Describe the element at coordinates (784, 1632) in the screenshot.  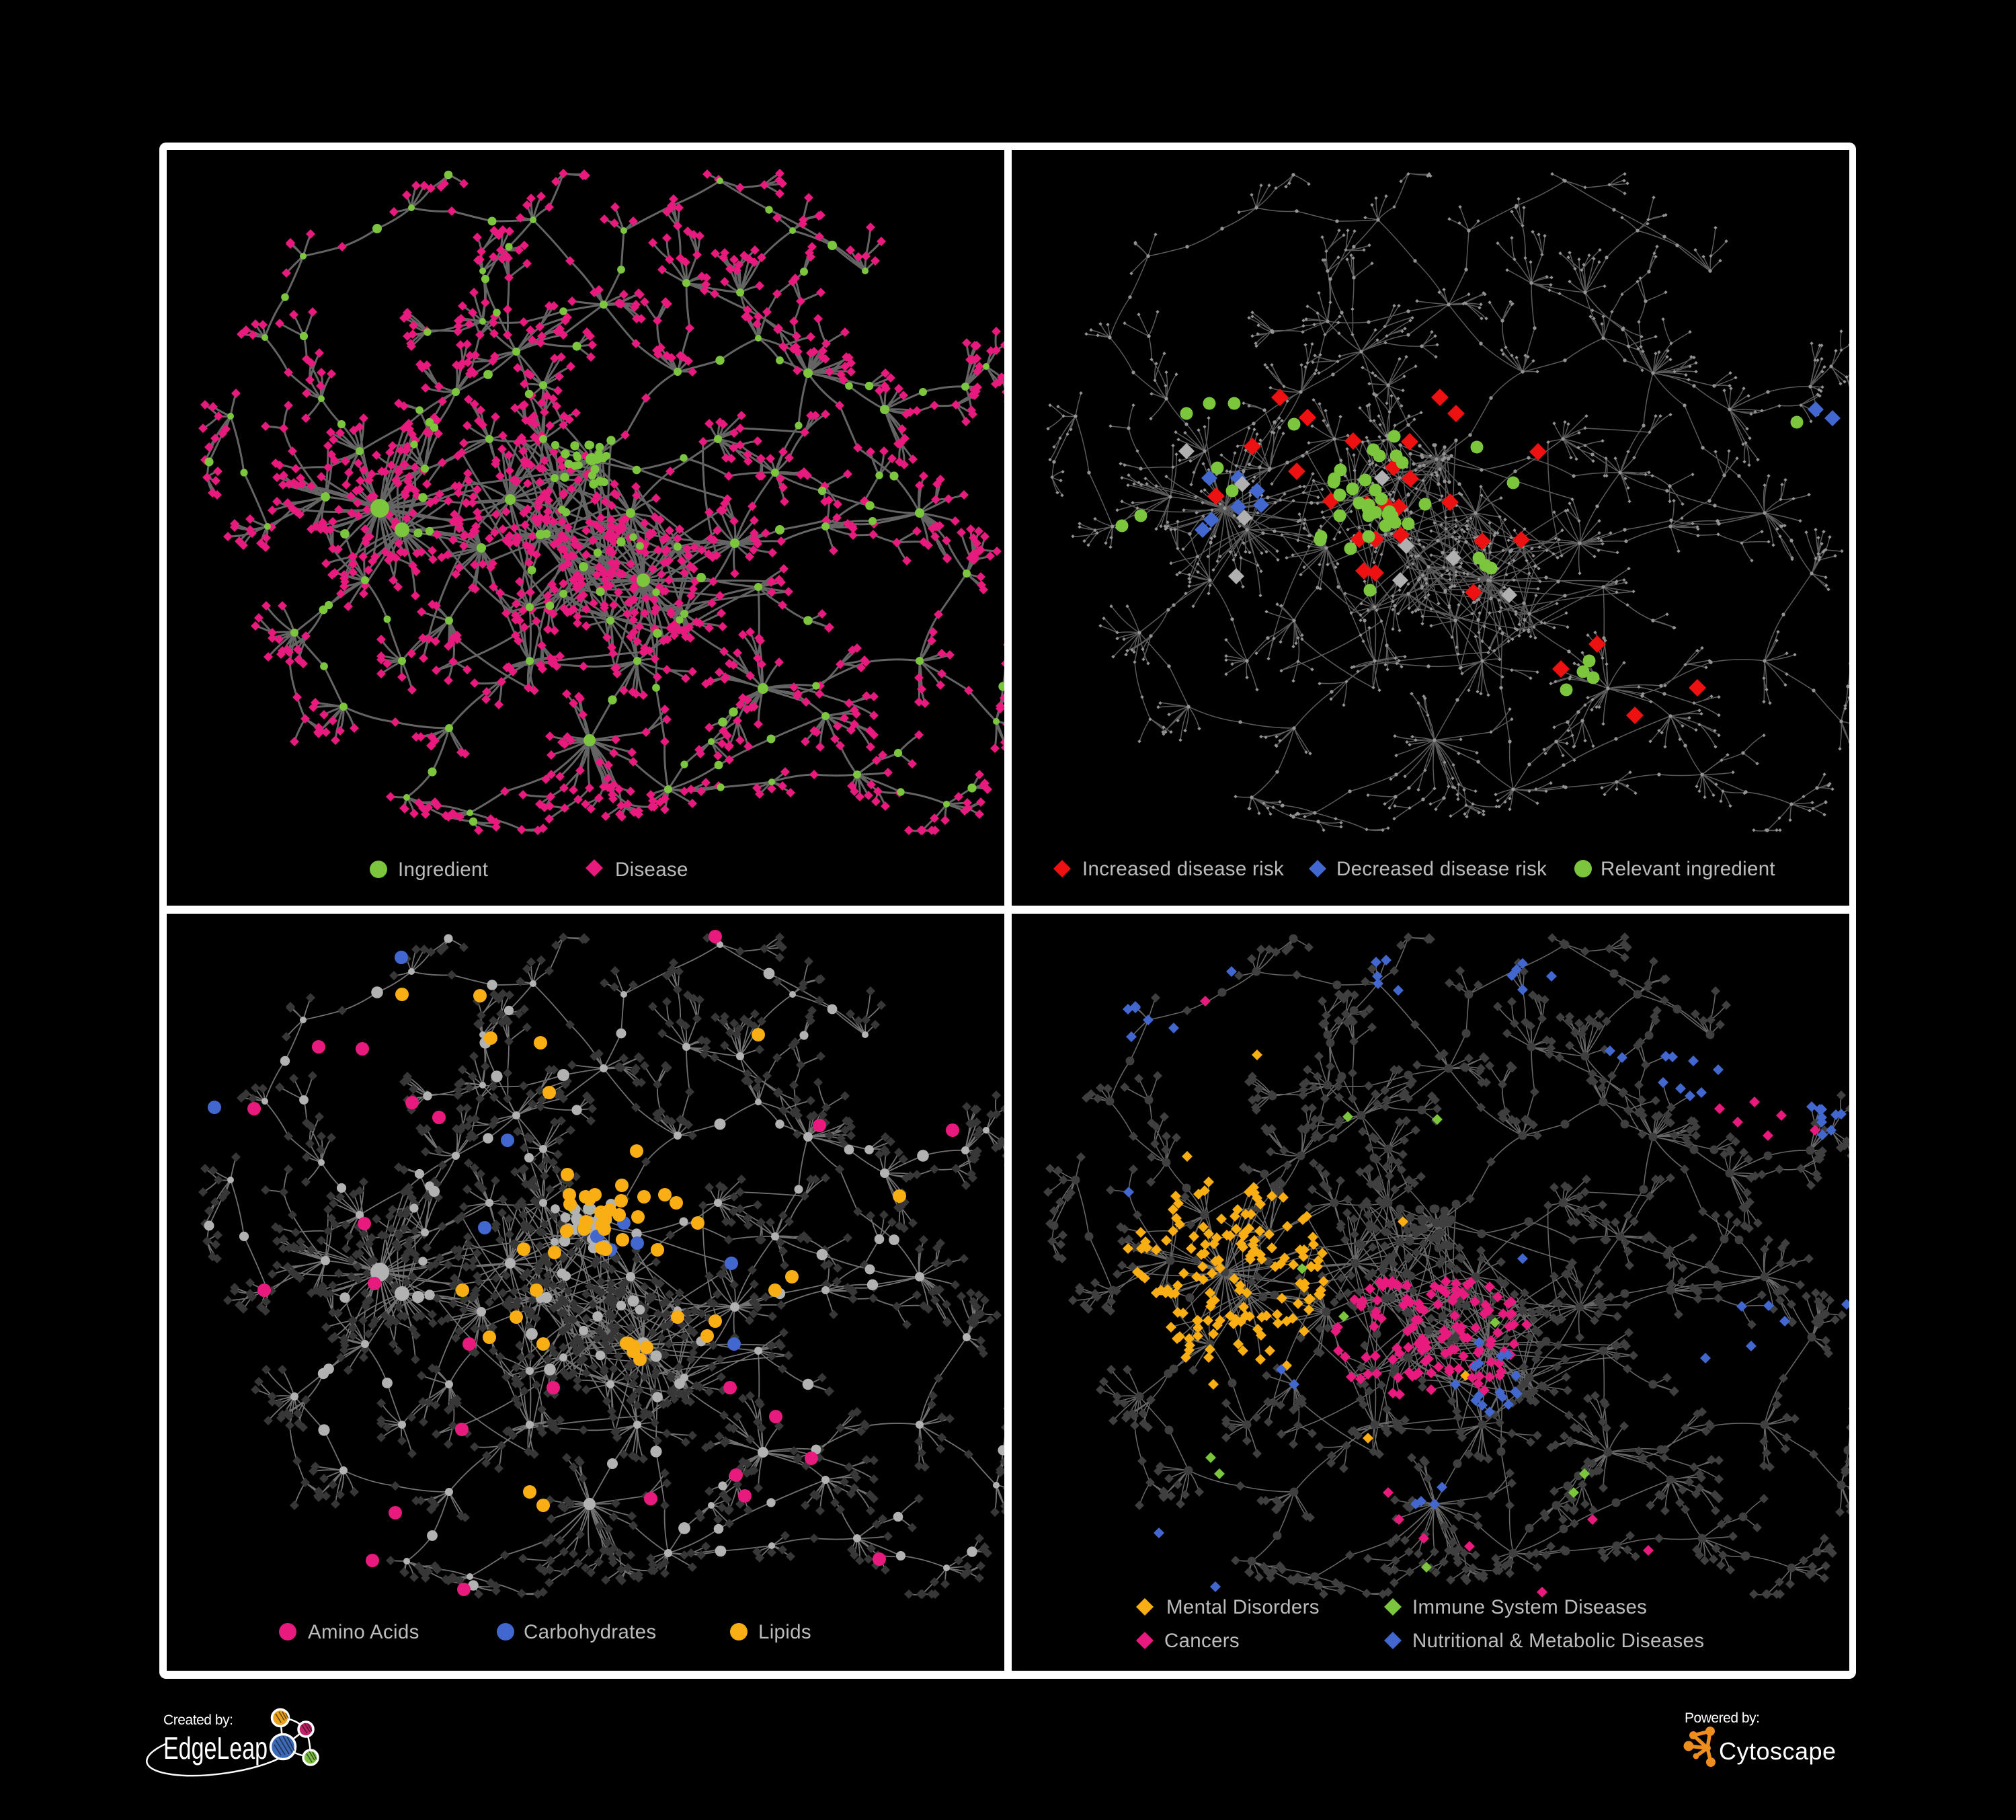
I see `svg-text: Lipids` at that location.